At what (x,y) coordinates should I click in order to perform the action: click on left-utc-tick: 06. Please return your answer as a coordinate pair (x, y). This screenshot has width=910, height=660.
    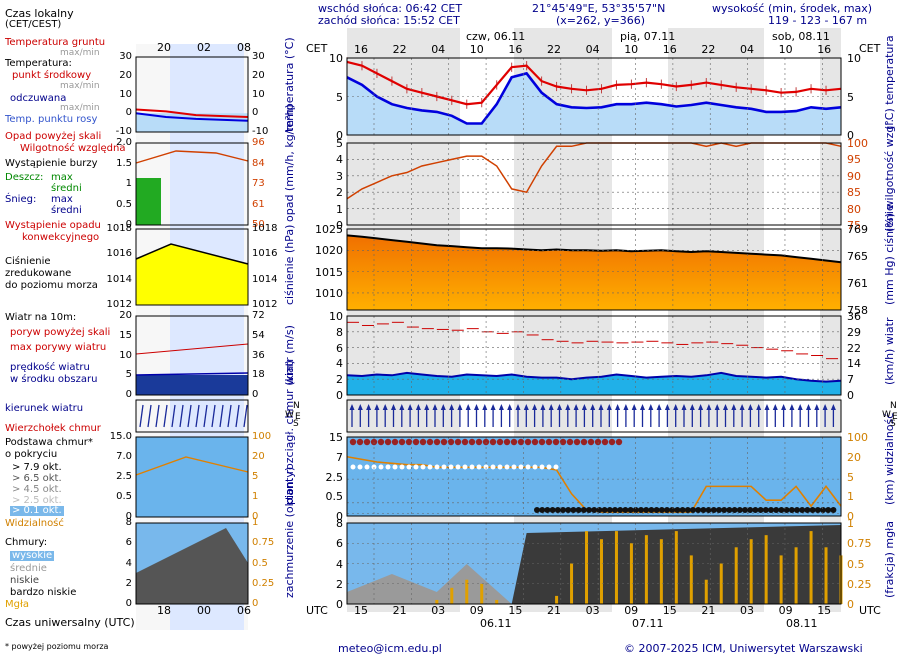
    Looking at the image, I should click on (244, 610).